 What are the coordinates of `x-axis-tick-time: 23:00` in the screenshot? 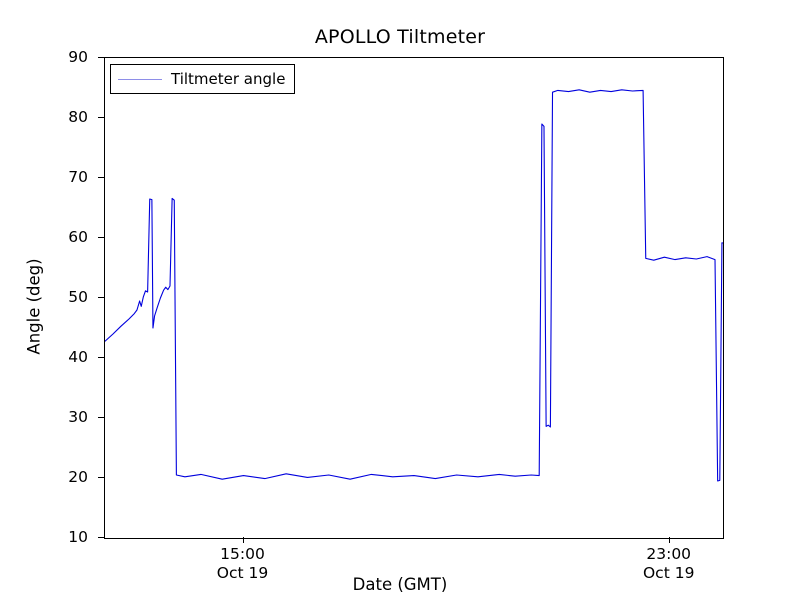 It's located at (669, 554).